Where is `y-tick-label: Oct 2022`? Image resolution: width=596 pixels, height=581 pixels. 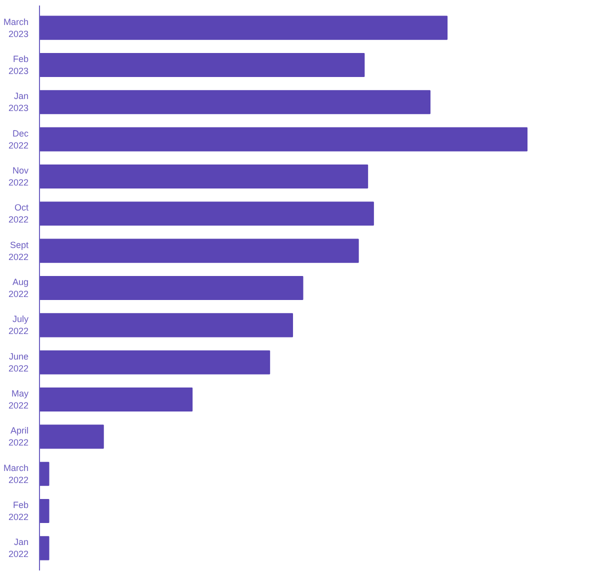 y-tick-label: Oct 2022 is located at coordinates (18, 213).